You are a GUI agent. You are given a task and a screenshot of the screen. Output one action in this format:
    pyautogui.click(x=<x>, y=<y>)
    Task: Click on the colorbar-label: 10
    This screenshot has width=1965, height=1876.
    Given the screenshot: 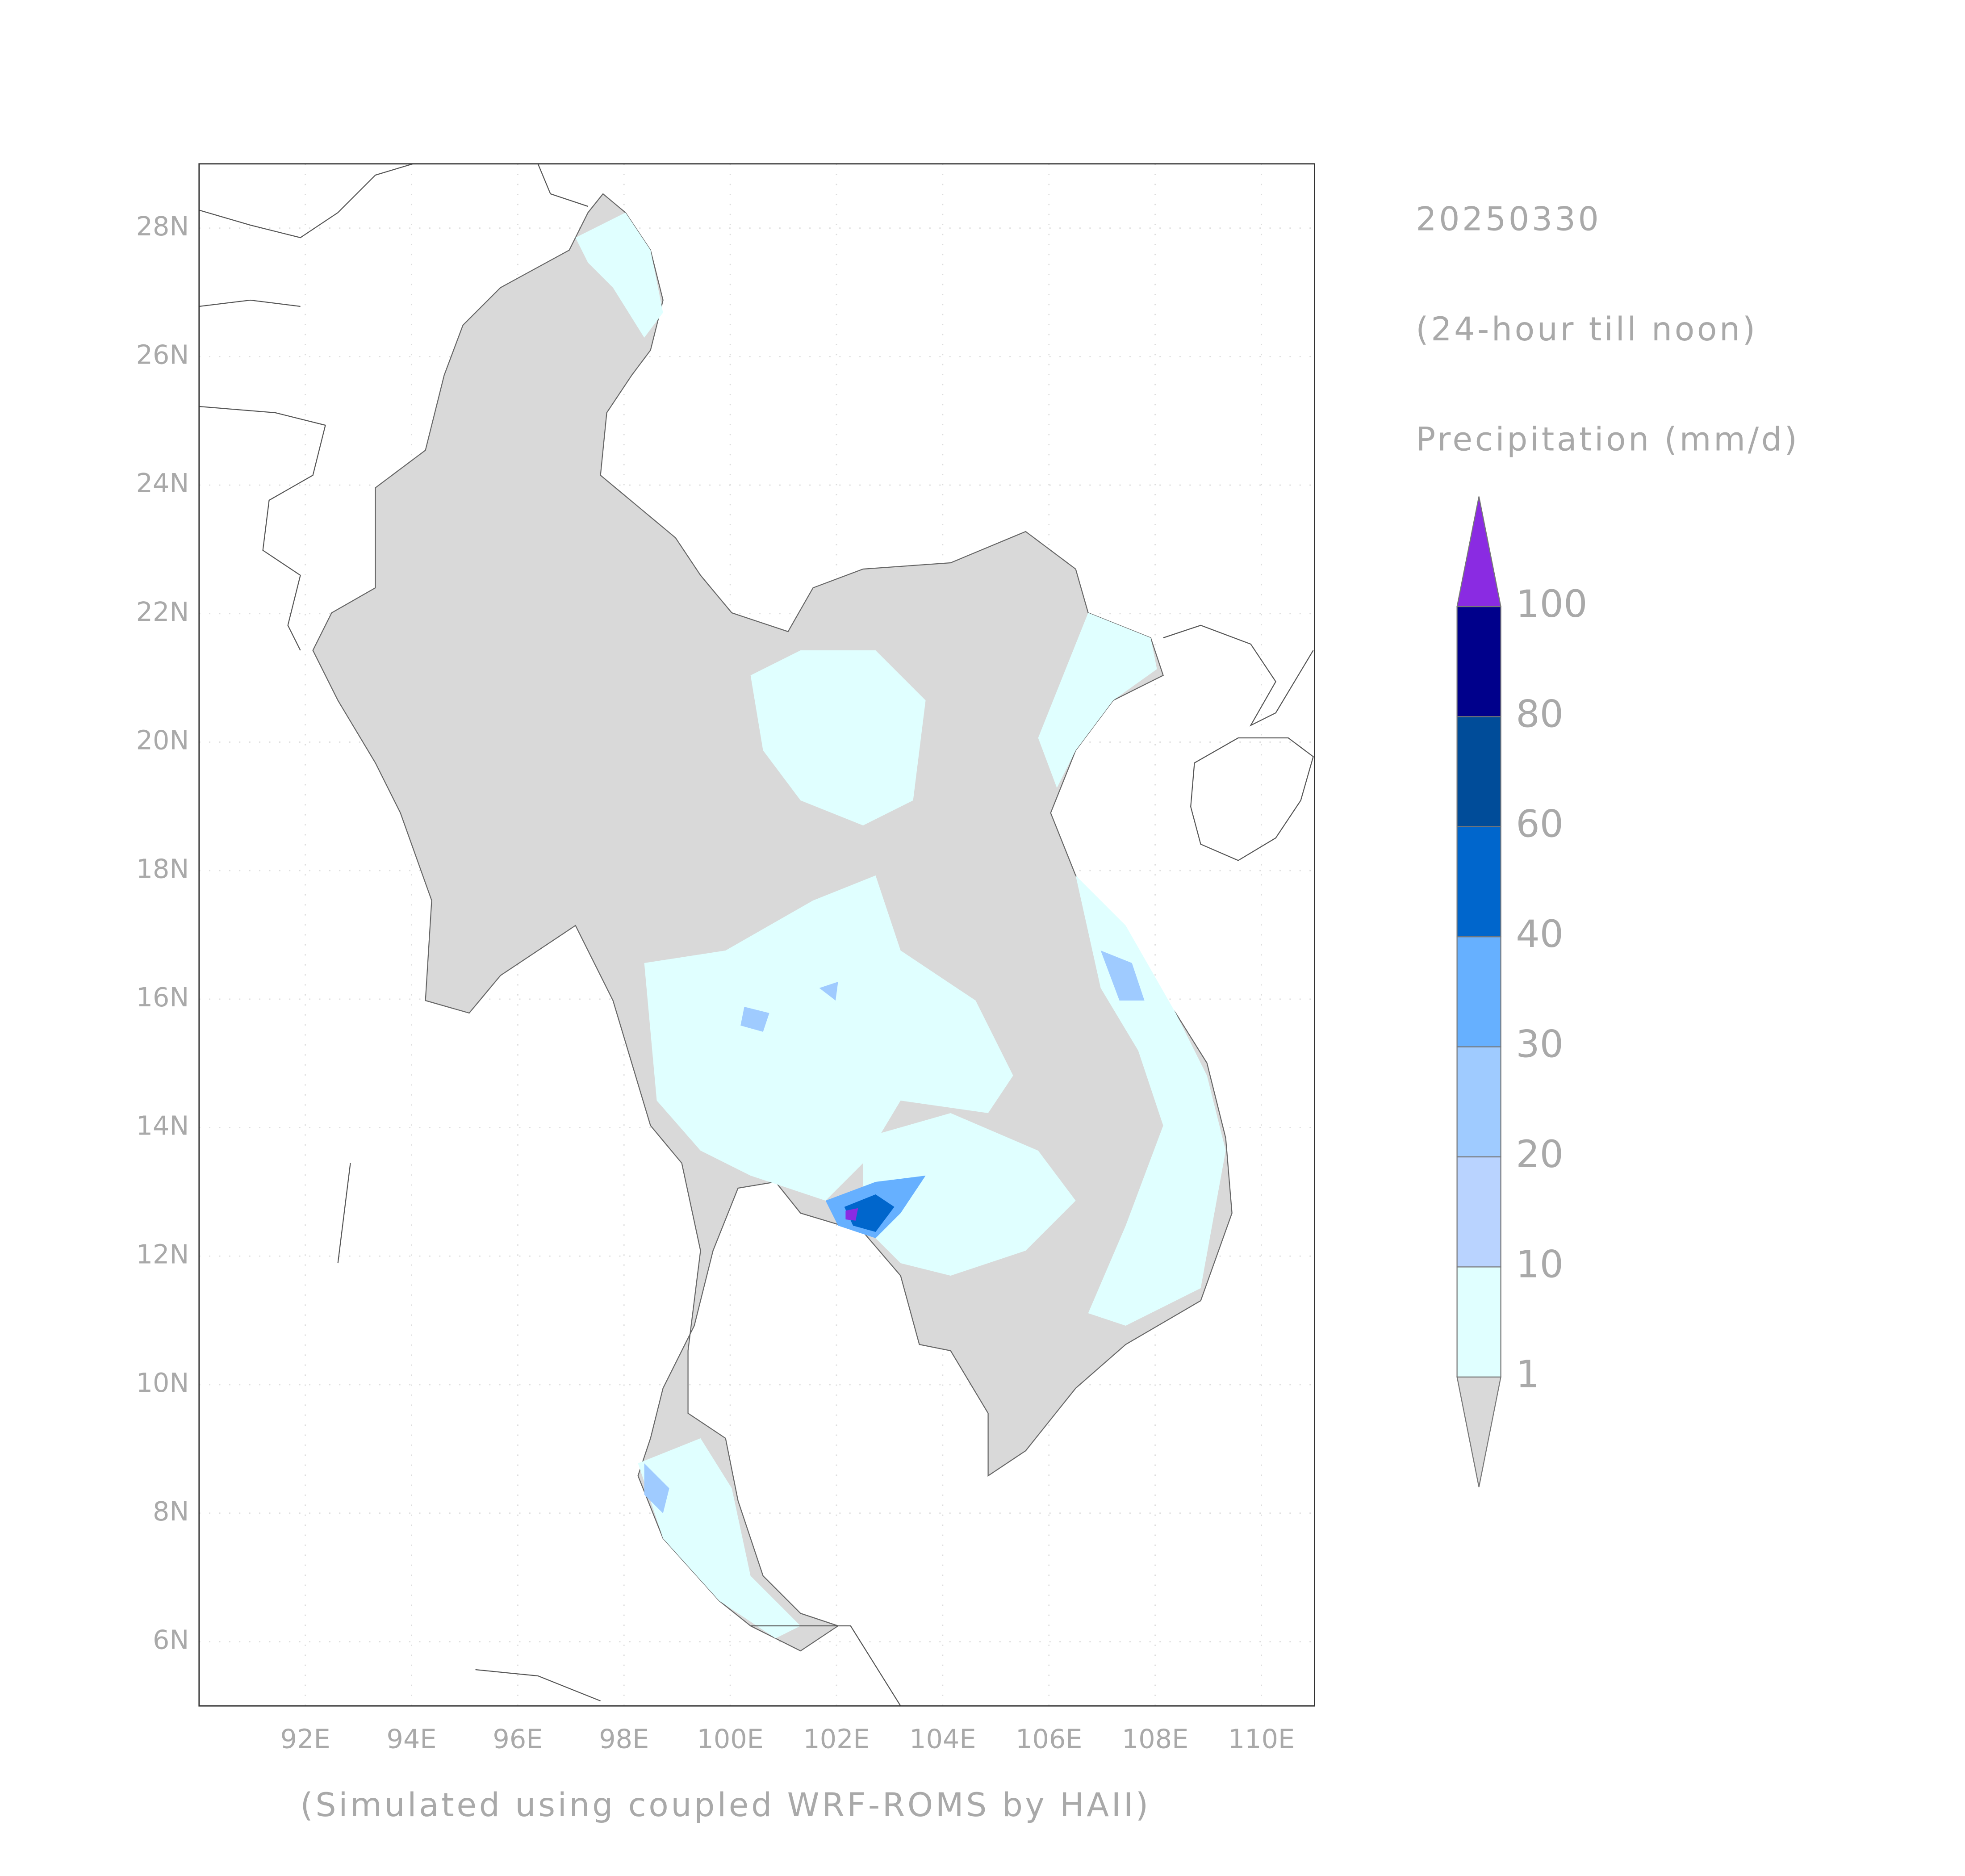 What is the action you would take?
    pyautogui.click(x=1540, y=1264)
    